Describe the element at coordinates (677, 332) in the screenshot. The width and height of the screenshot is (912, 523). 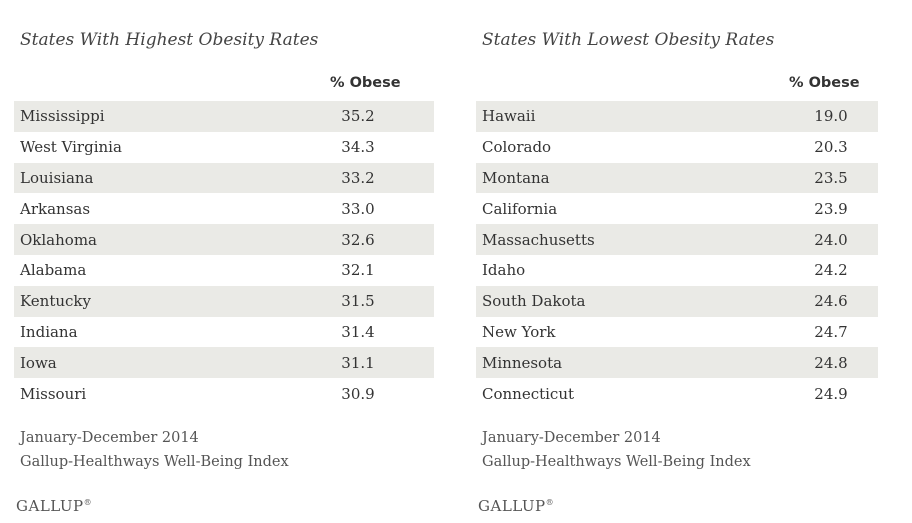
I see `table-row: New York 24.7` at that location.